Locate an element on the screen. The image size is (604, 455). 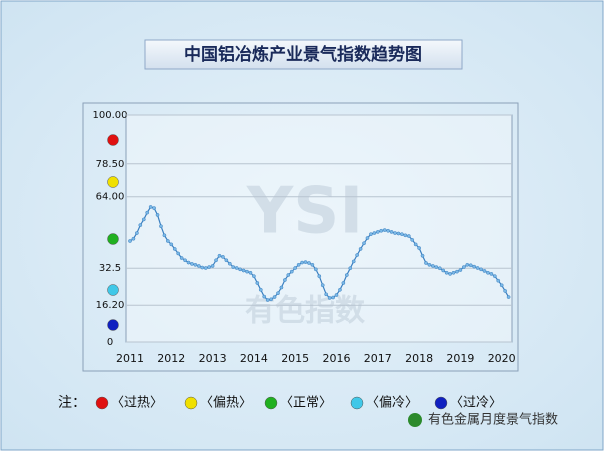
wechat-icon is located at coordinates (415, 420).